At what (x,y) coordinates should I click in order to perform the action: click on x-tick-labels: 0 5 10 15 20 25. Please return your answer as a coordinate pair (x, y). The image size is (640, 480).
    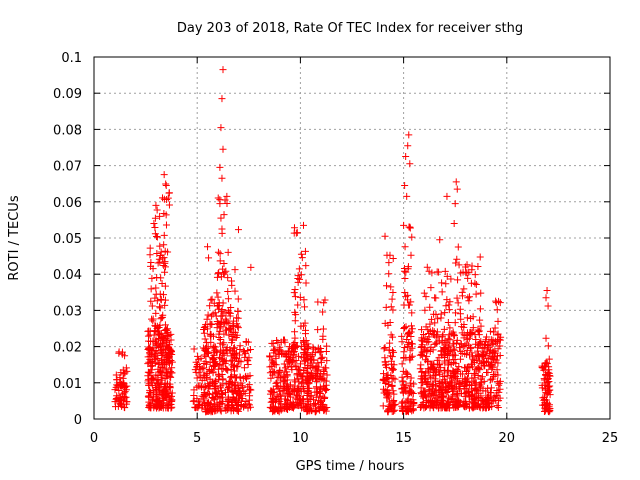
    Looking at the image, I should click on (354, 438).